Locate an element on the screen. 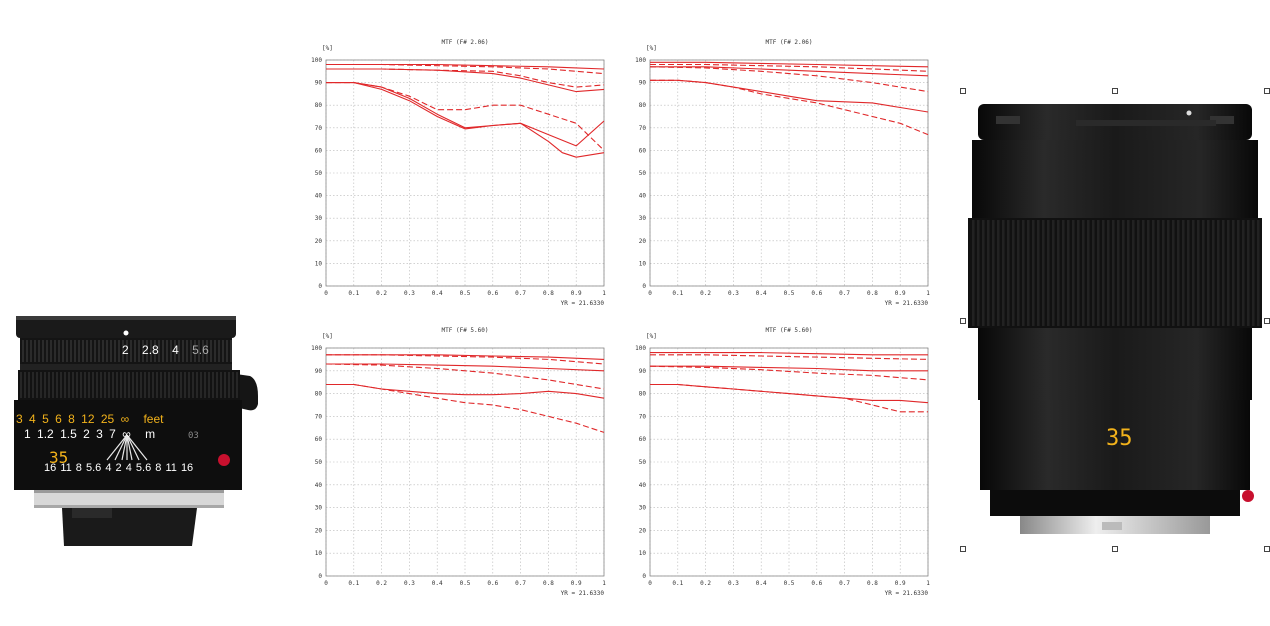 This screenshot has height=626, width=1270. feet-mark: 25 is located at coordinates (107, 419).